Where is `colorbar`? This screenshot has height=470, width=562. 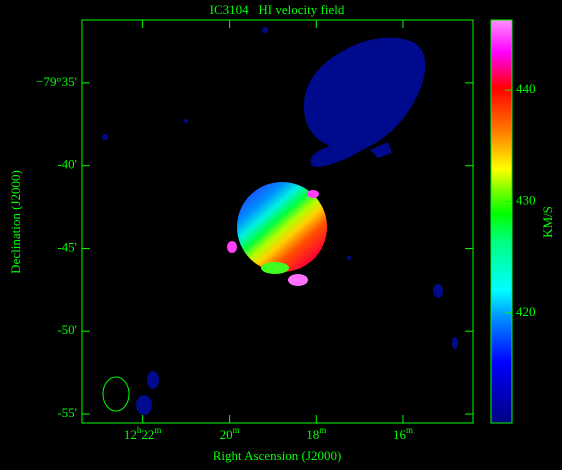 colorbar is located at coordinates (501, 221).